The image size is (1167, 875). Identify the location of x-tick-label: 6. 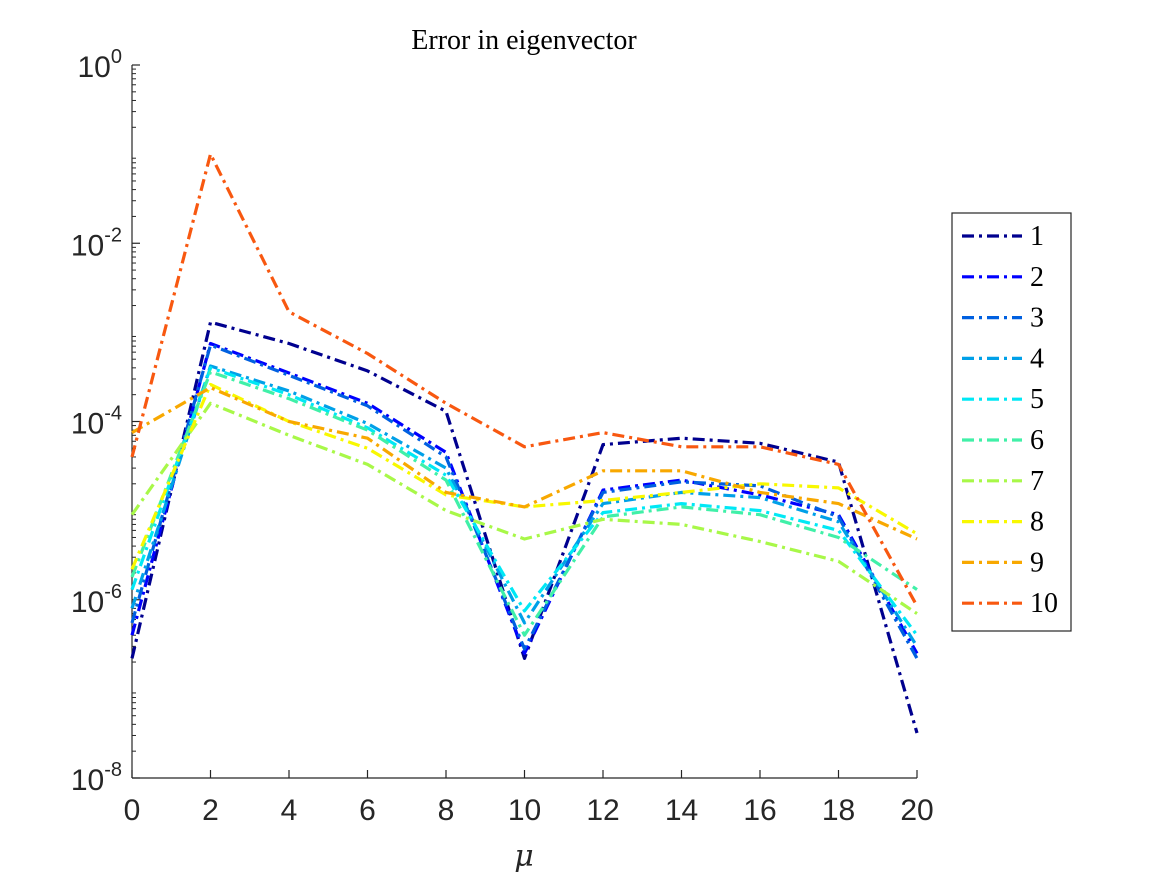
(367, 810).